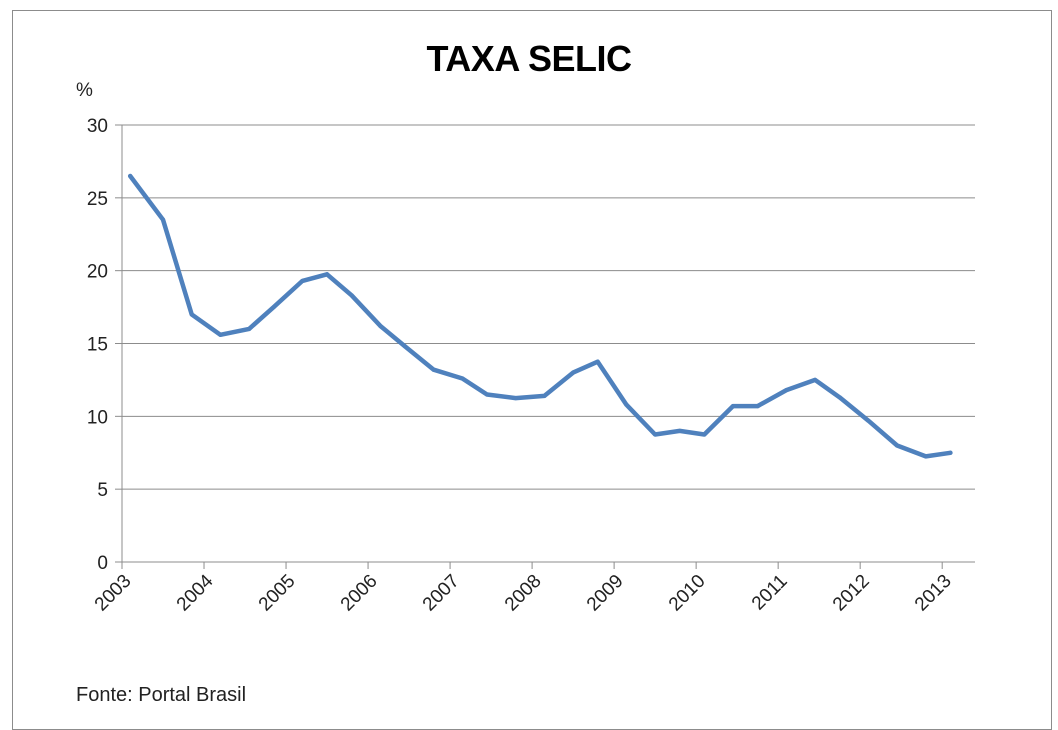  What do you see at coordinates (97, 345) in the screenshot?
I see `y-tick-label: 15` at bounding box center [97, 345].